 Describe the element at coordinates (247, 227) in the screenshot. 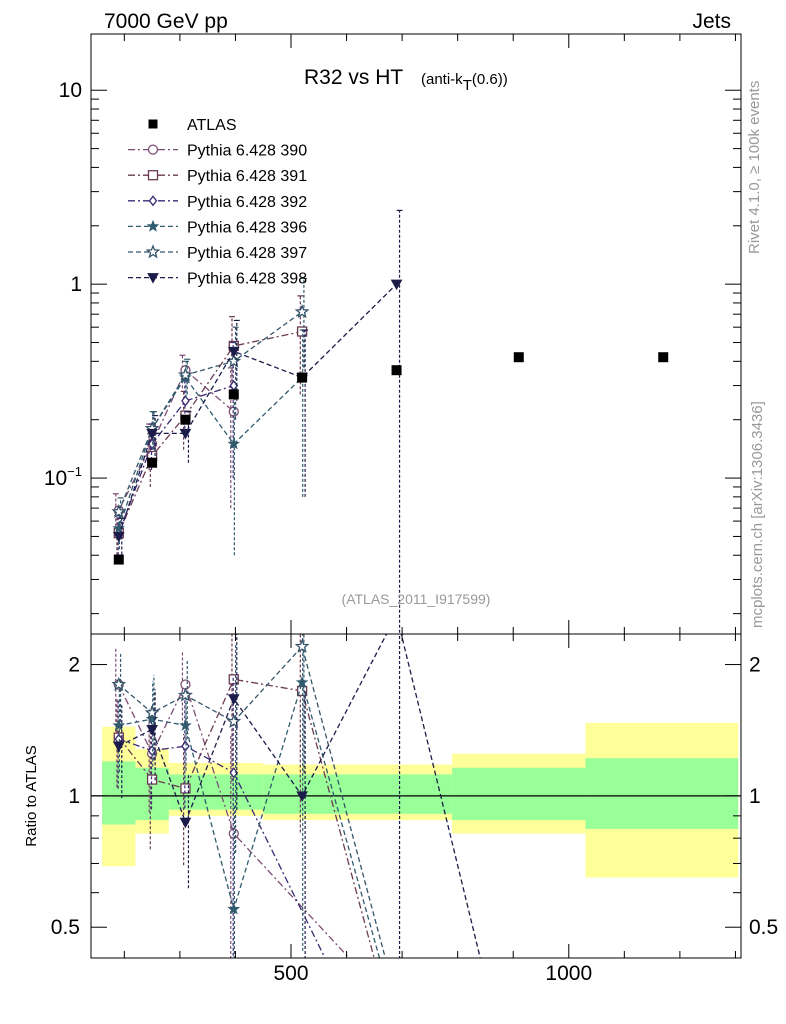

I see `legend-label: Pythia 6.428 396` at that location.